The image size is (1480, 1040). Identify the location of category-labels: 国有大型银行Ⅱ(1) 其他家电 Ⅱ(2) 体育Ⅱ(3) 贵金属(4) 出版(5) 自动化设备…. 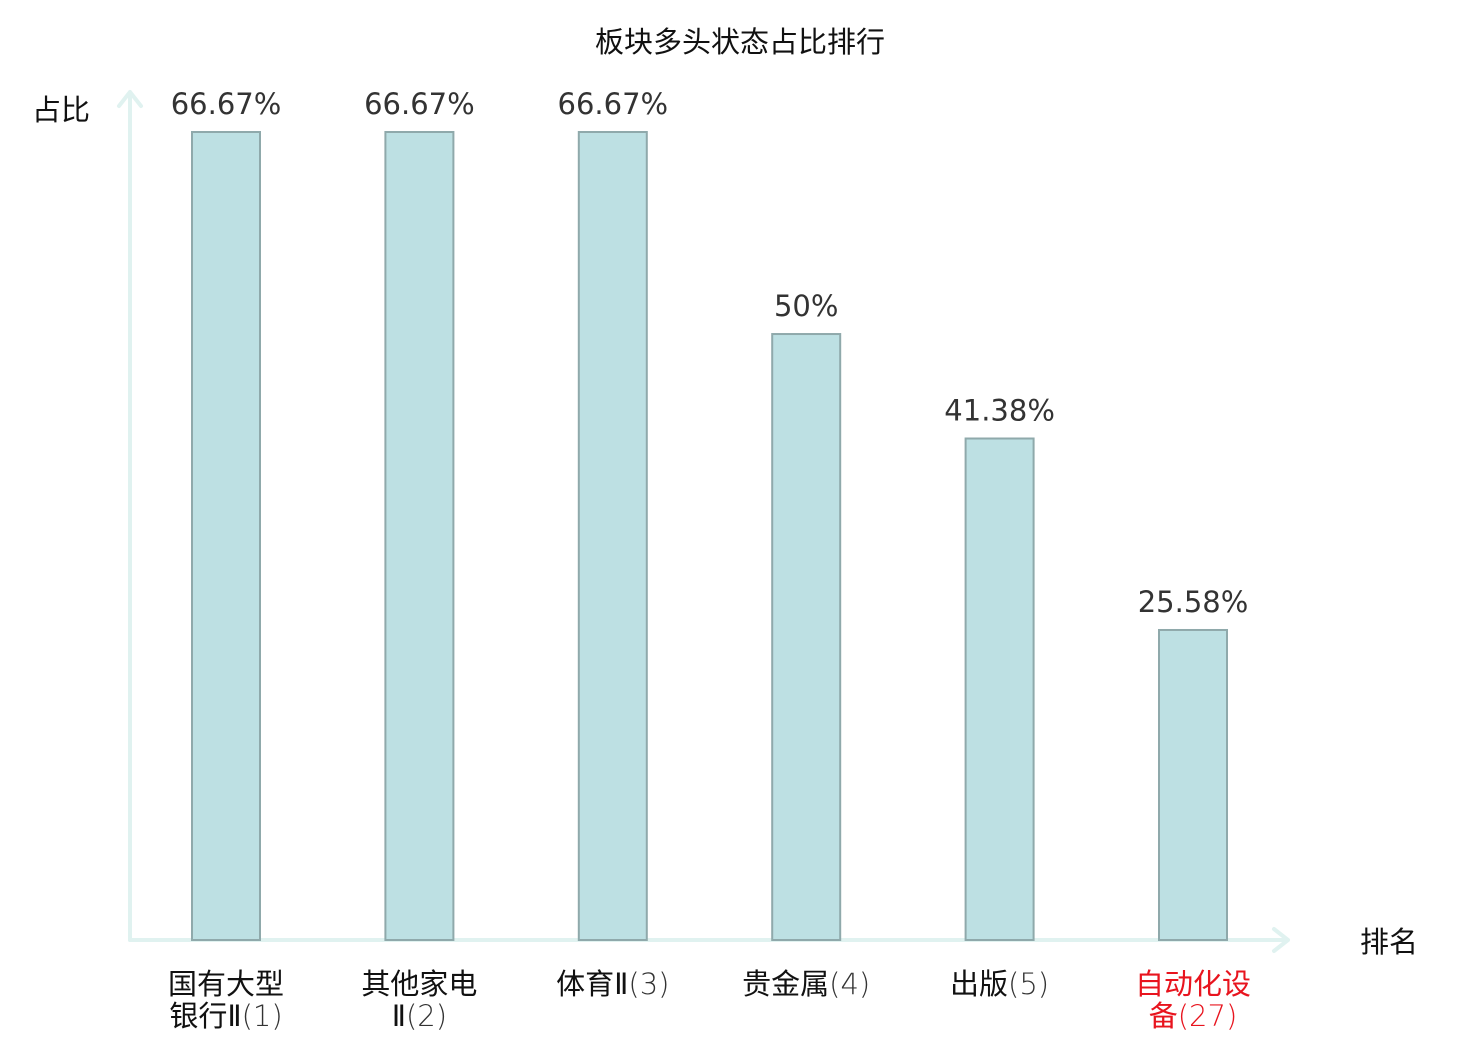
(709, 1000).